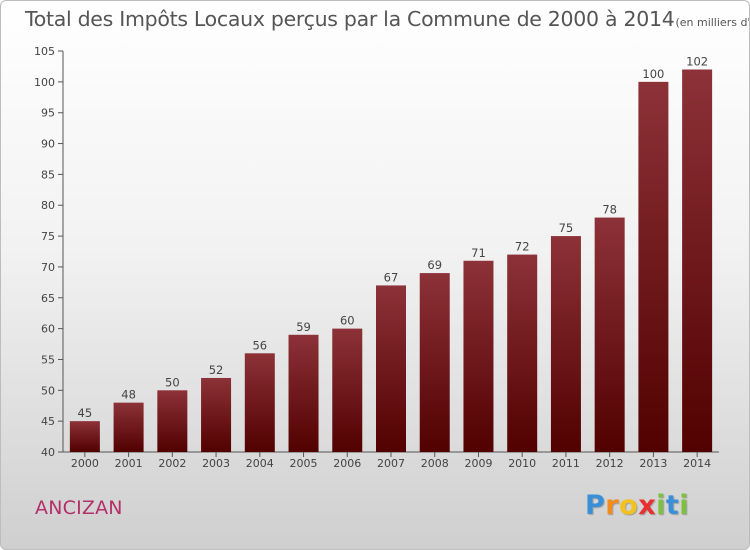 This screenshot has height=550, width=750. I want to click on logo-letter: o, so click(629, 505).